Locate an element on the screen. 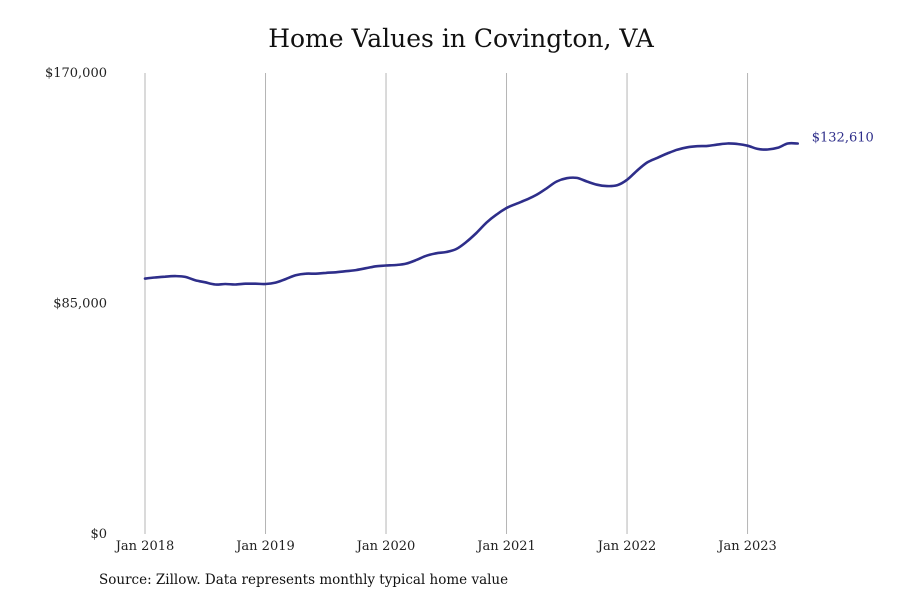 This screenshot has width=900, height=600. y-axis-ticks: $0 $85,000 $170,000 is located at coordinates (76, 304).